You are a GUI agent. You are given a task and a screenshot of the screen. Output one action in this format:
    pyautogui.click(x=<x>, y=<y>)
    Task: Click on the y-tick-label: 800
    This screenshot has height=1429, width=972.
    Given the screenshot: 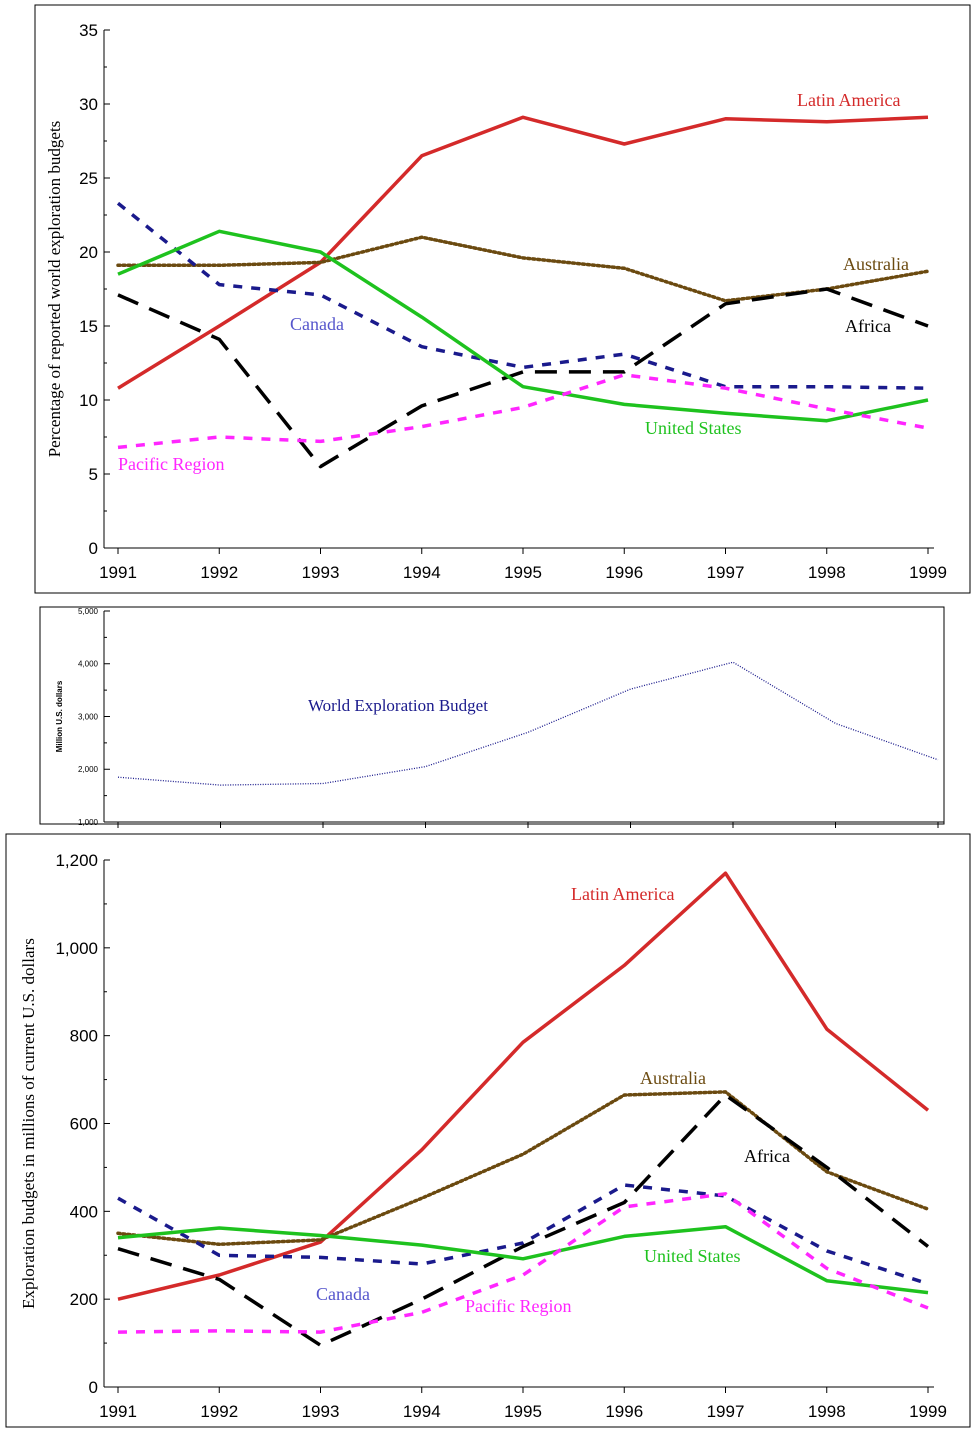 What is the action you would take?
    pyautogui.click(x=84, y=1036)
    